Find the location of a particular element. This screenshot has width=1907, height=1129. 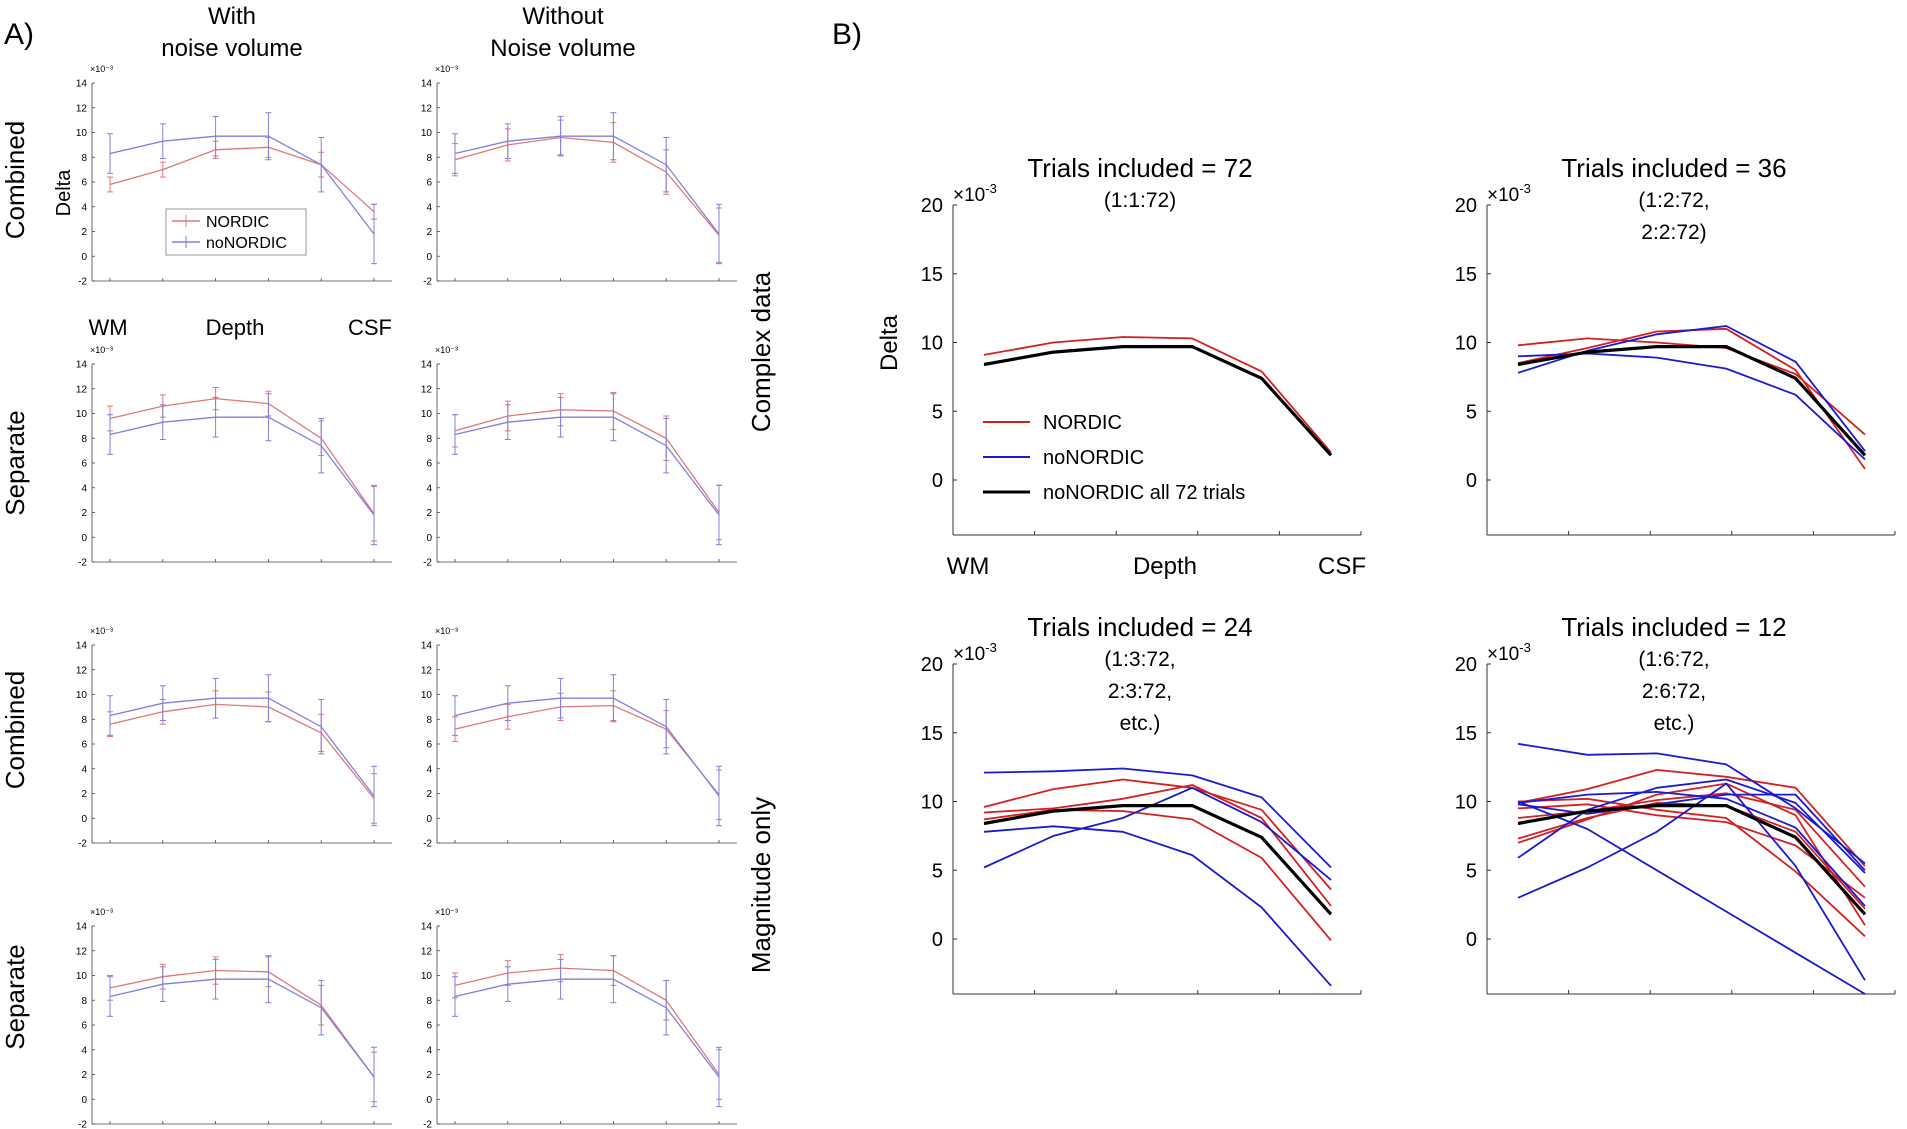

legend-box is located at coordinates (236, 232).